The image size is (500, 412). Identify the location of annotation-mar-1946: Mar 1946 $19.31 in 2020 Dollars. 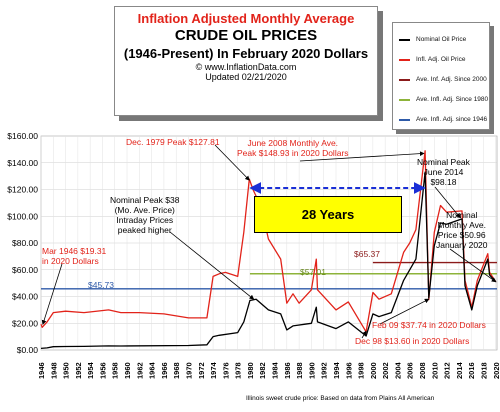
(74, 256).